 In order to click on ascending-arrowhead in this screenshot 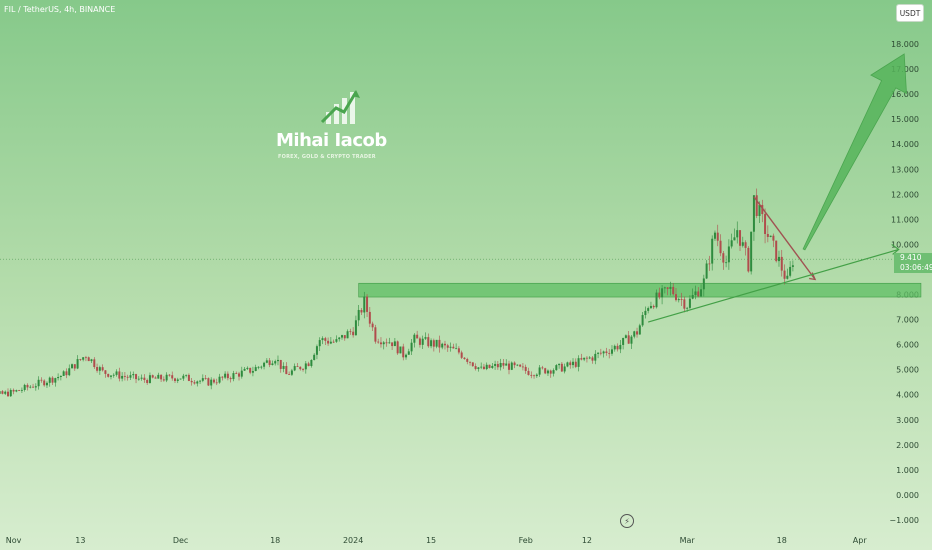, I will do `click(895, 249)`.